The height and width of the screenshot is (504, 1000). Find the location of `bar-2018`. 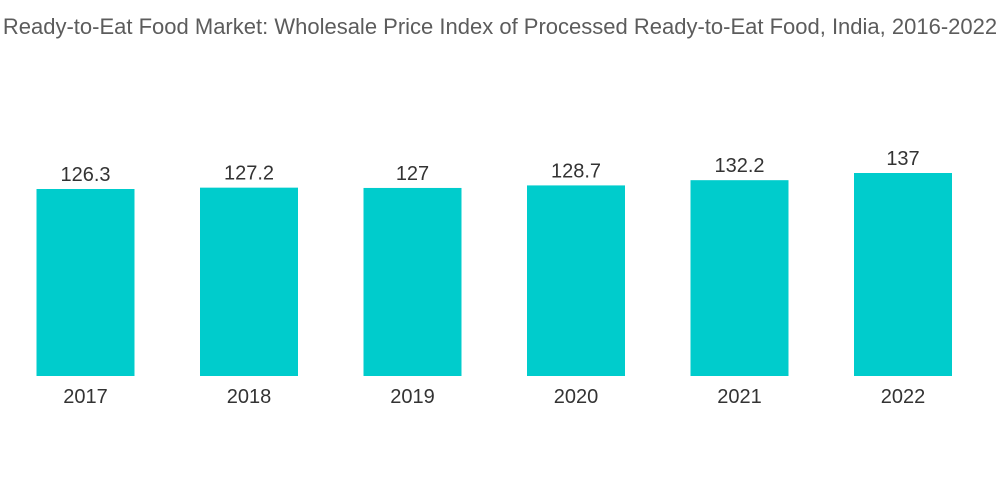

bar-2018 is located at coordinates (249, 281).